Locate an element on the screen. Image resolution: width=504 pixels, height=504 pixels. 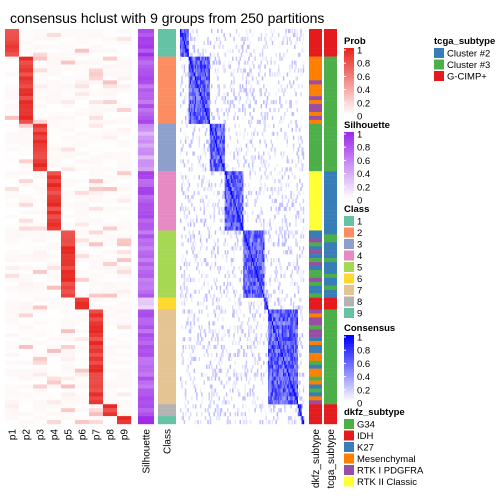
legend-label: 7 is located at coordinates (359, 291).